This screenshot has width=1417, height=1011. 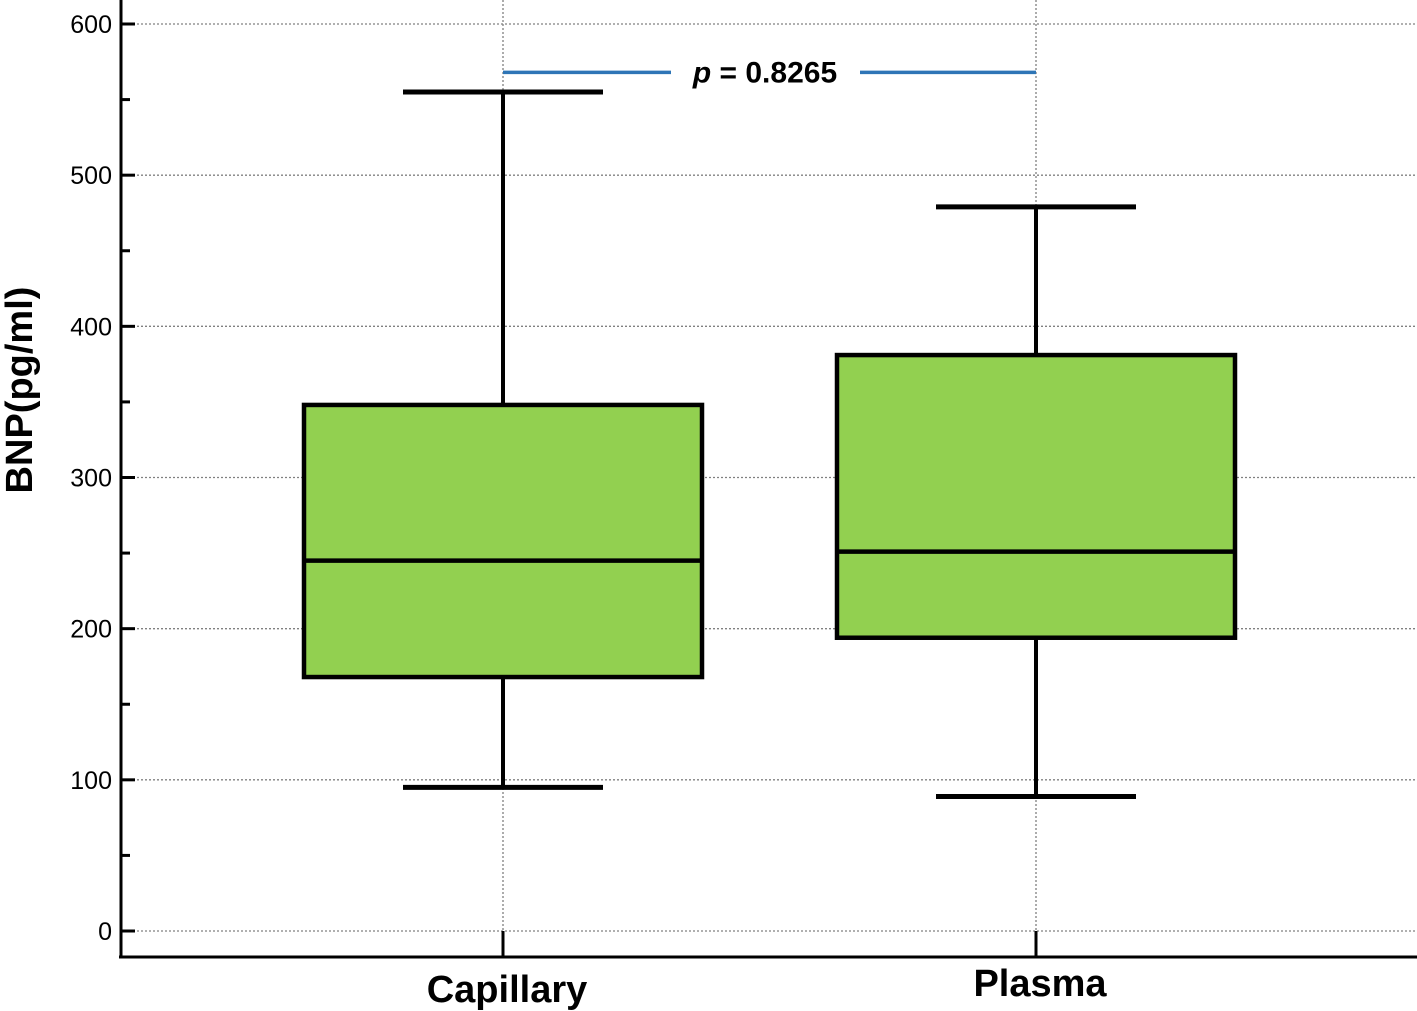 What do you see at coordinates (91, 479) in the screenshot?
I see `y-tick-label: 300` at bounding box center [91, 479].